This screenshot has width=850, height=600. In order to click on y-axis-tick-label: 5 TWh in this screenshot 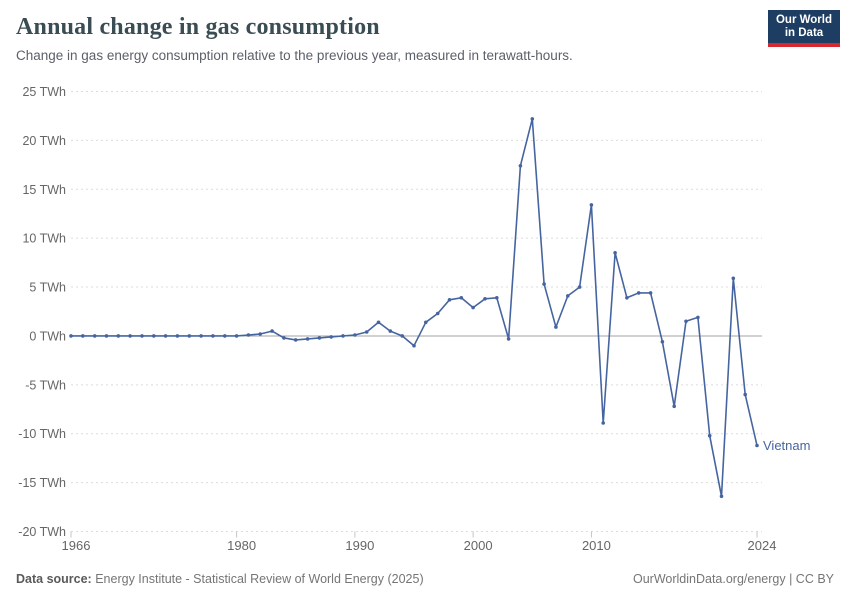, I will do `click(47, 288)`.